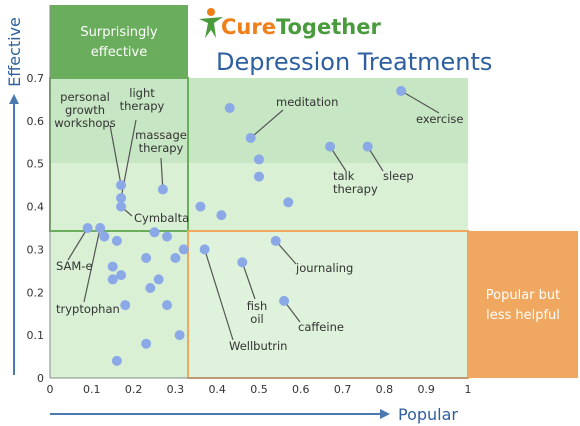 The image size is (580, 426). I want to click on point-annotation: talk therapy, so click(355, 182).